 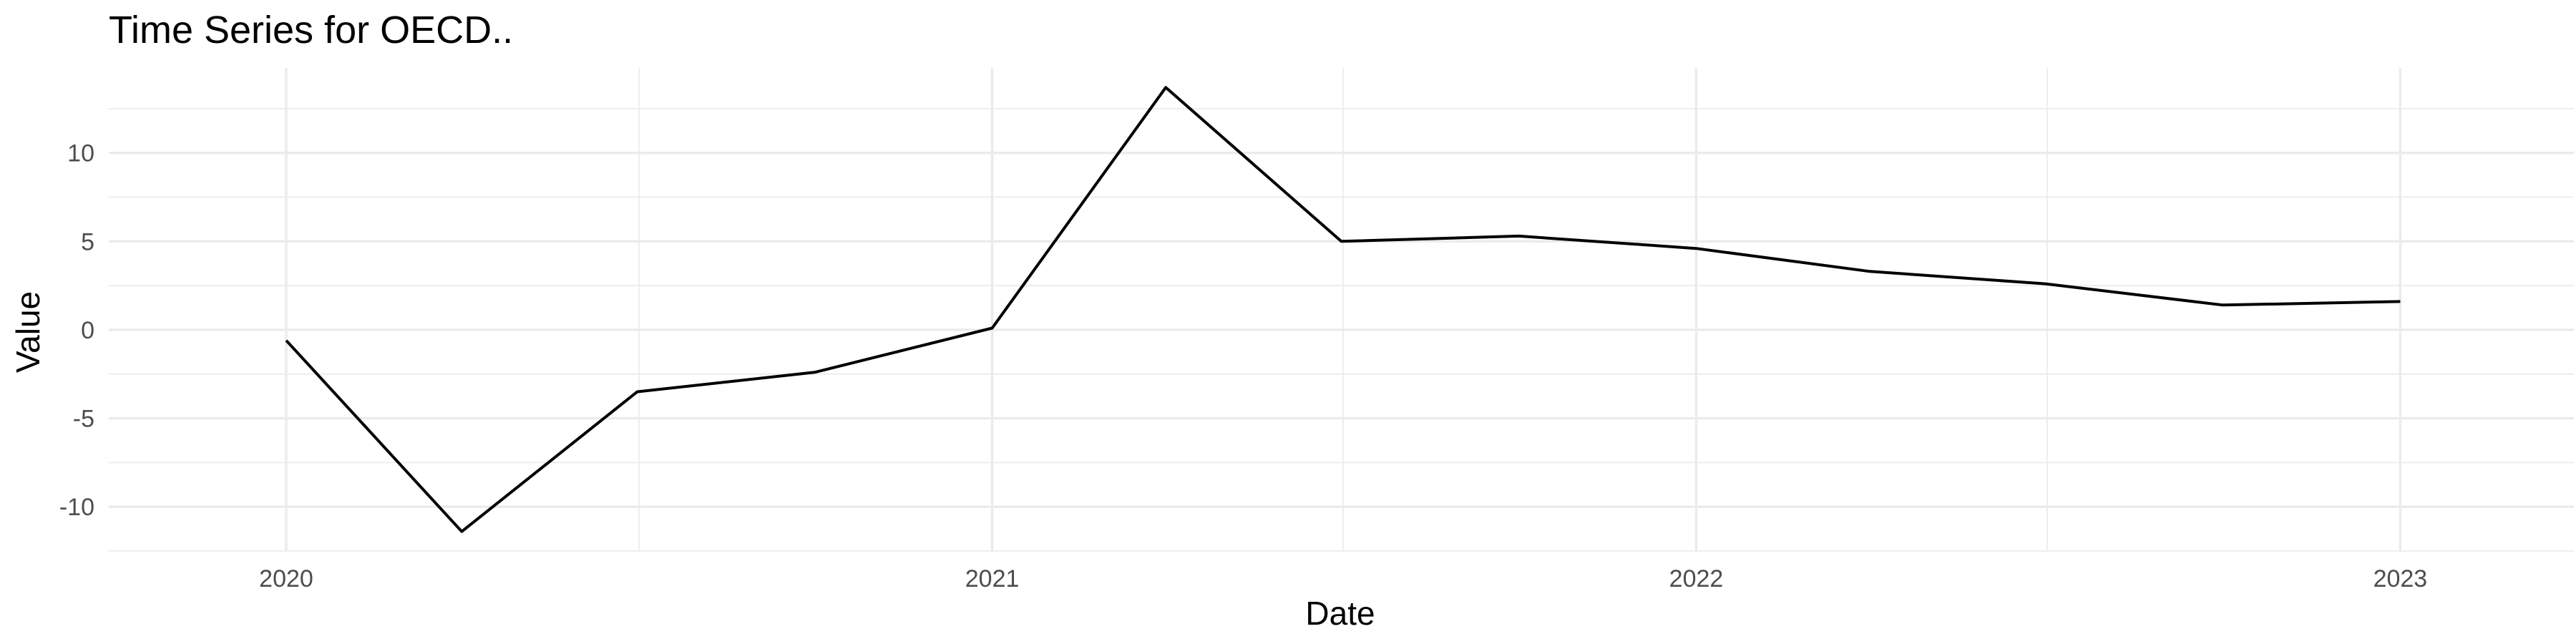 I want to click on chart-title: Time Series for OECD.., so click(x=311, y=30).